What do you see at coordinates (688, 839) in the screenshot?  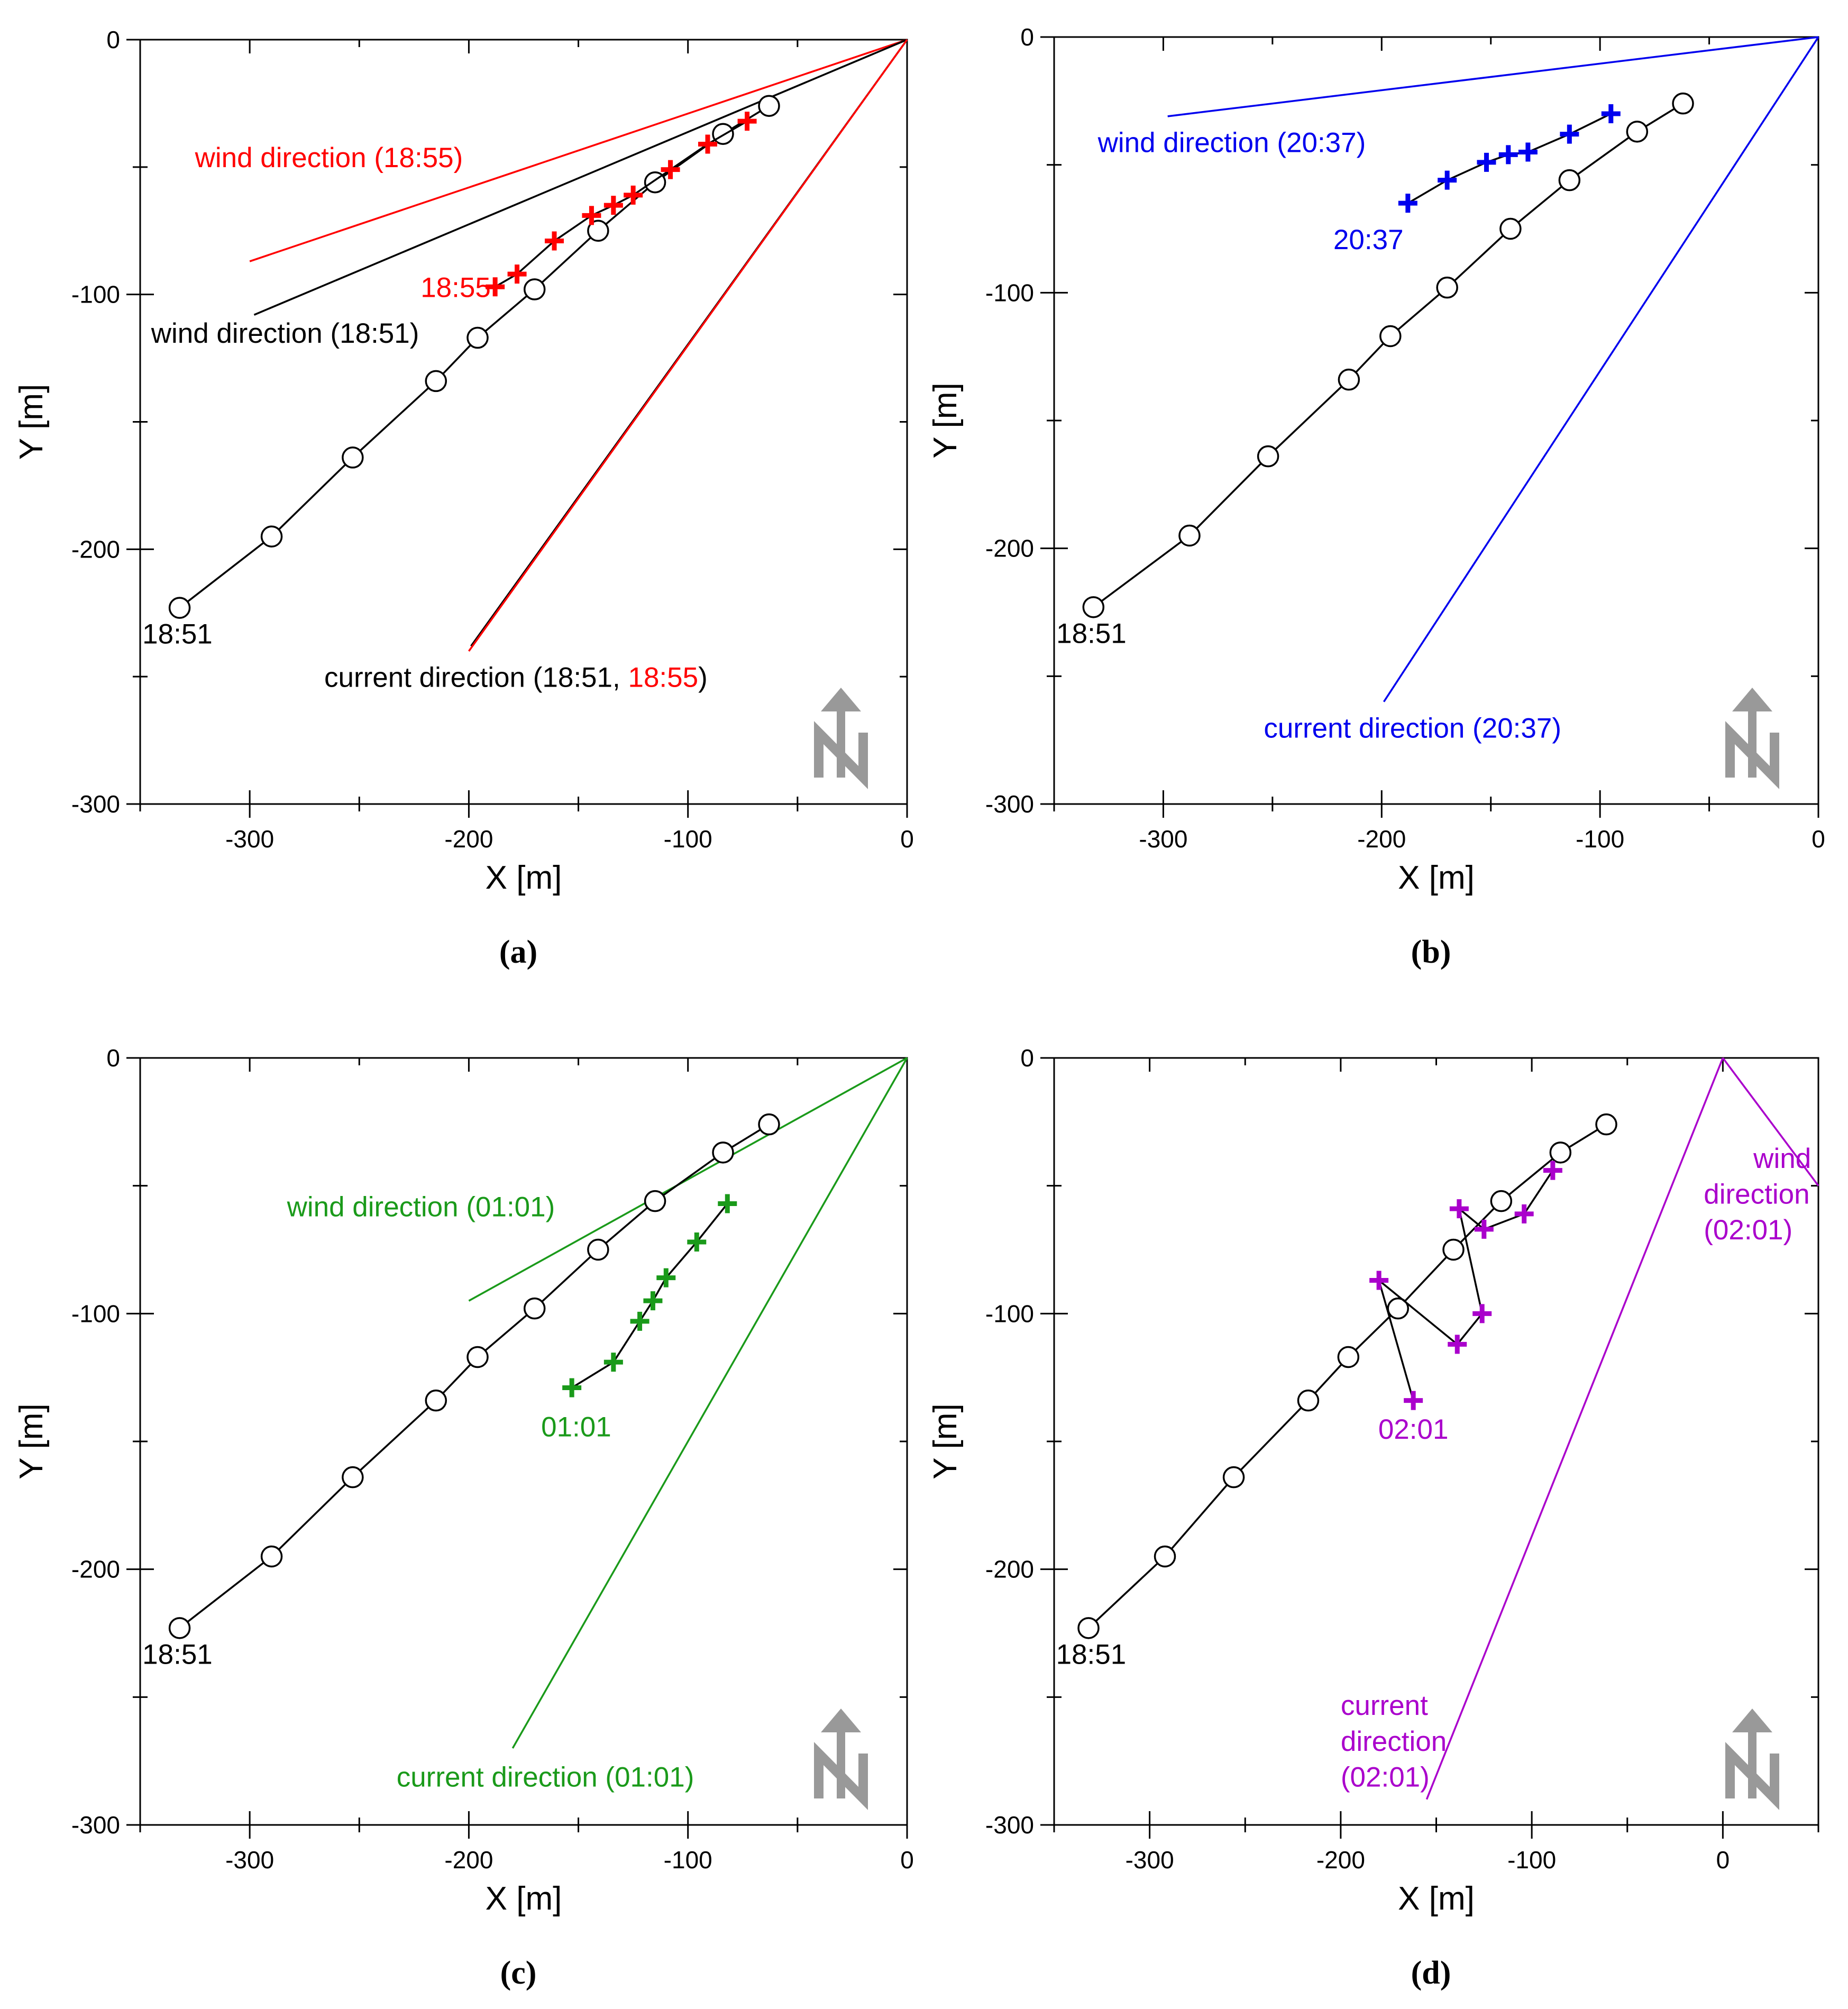 I see `x-tick-label: -100` at bounding box center [688, 839].